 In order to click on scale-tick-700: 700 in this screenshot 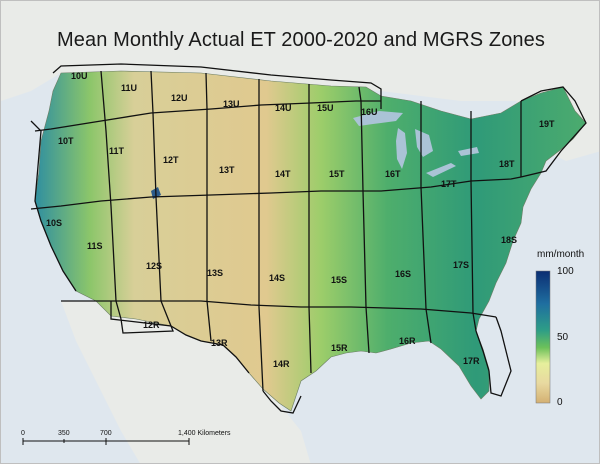, I will do `click(106, 433)`.